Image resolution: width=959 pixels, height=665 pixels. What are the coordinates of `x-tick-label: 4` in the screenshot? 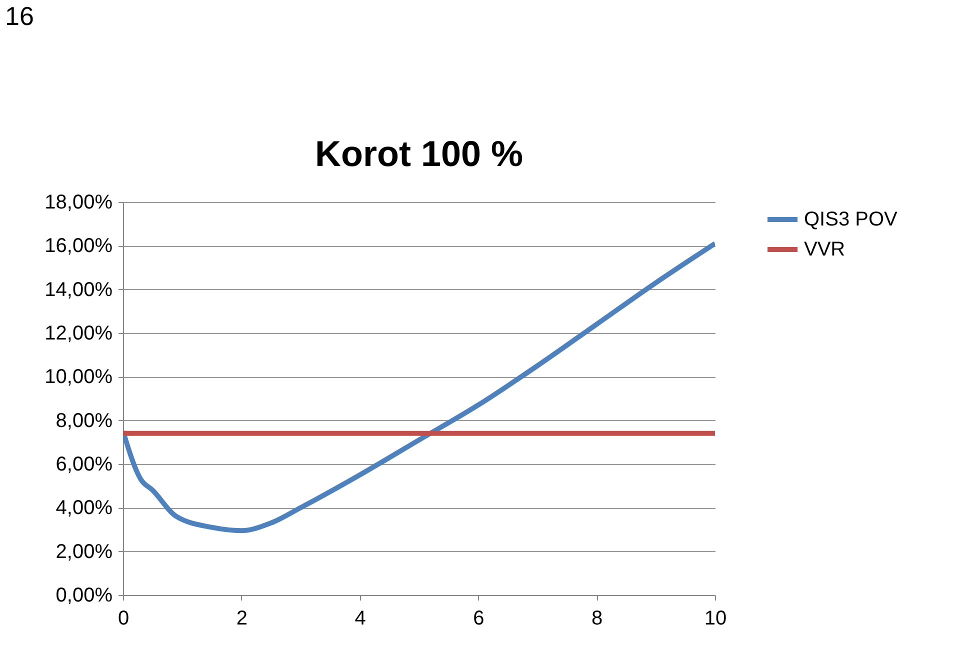 It's located at (360, 619).